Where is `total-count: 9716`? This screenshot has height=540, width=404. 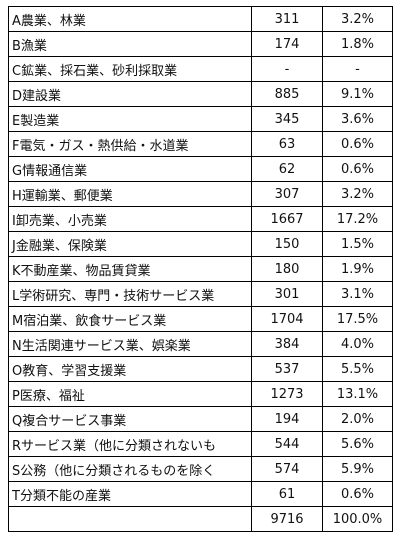 total-count: 9716 is located at coordinates (287, 519).